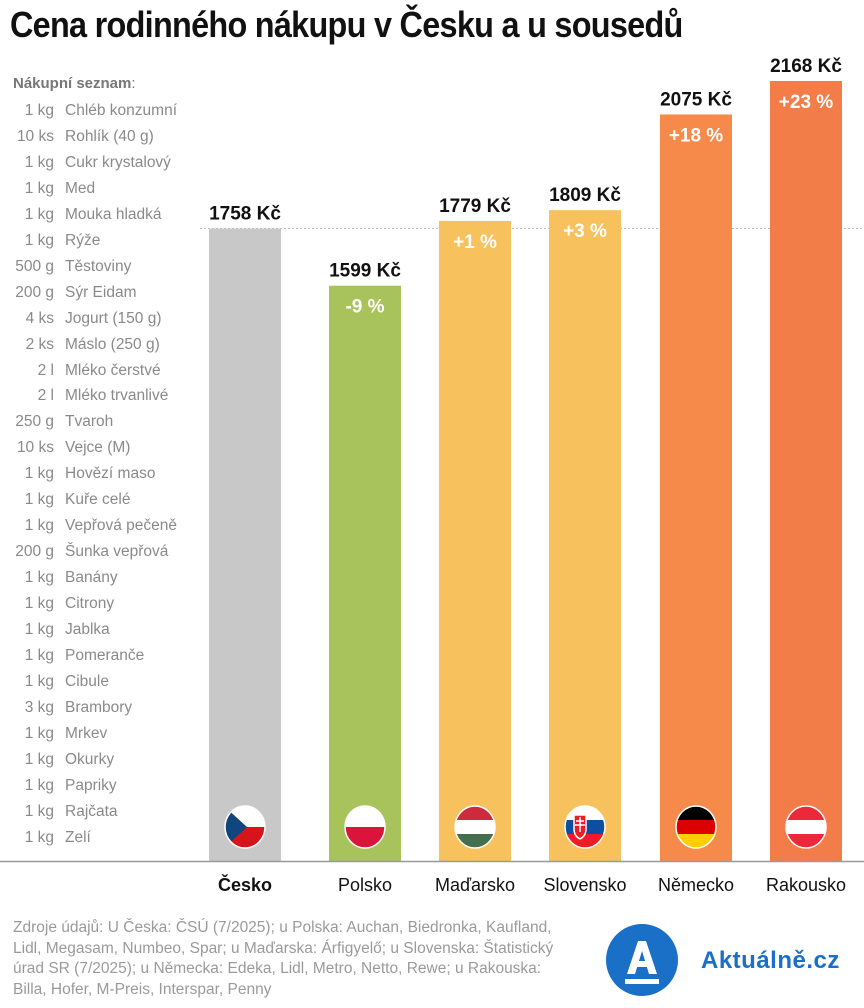  Describe the element at coordinates (89, 422) in the screenshot. I see `list-item-name: Tvaroh` at that location.